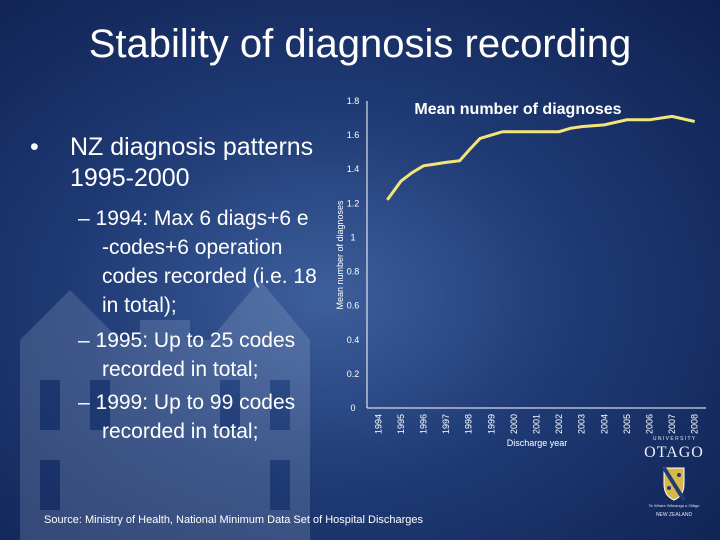 The width and height of the screenshot is (720, 540). Describe the element at coordinates (360, 44) in the screenshot. I see `slide-title: Stability of diagnosis recording` at that location.